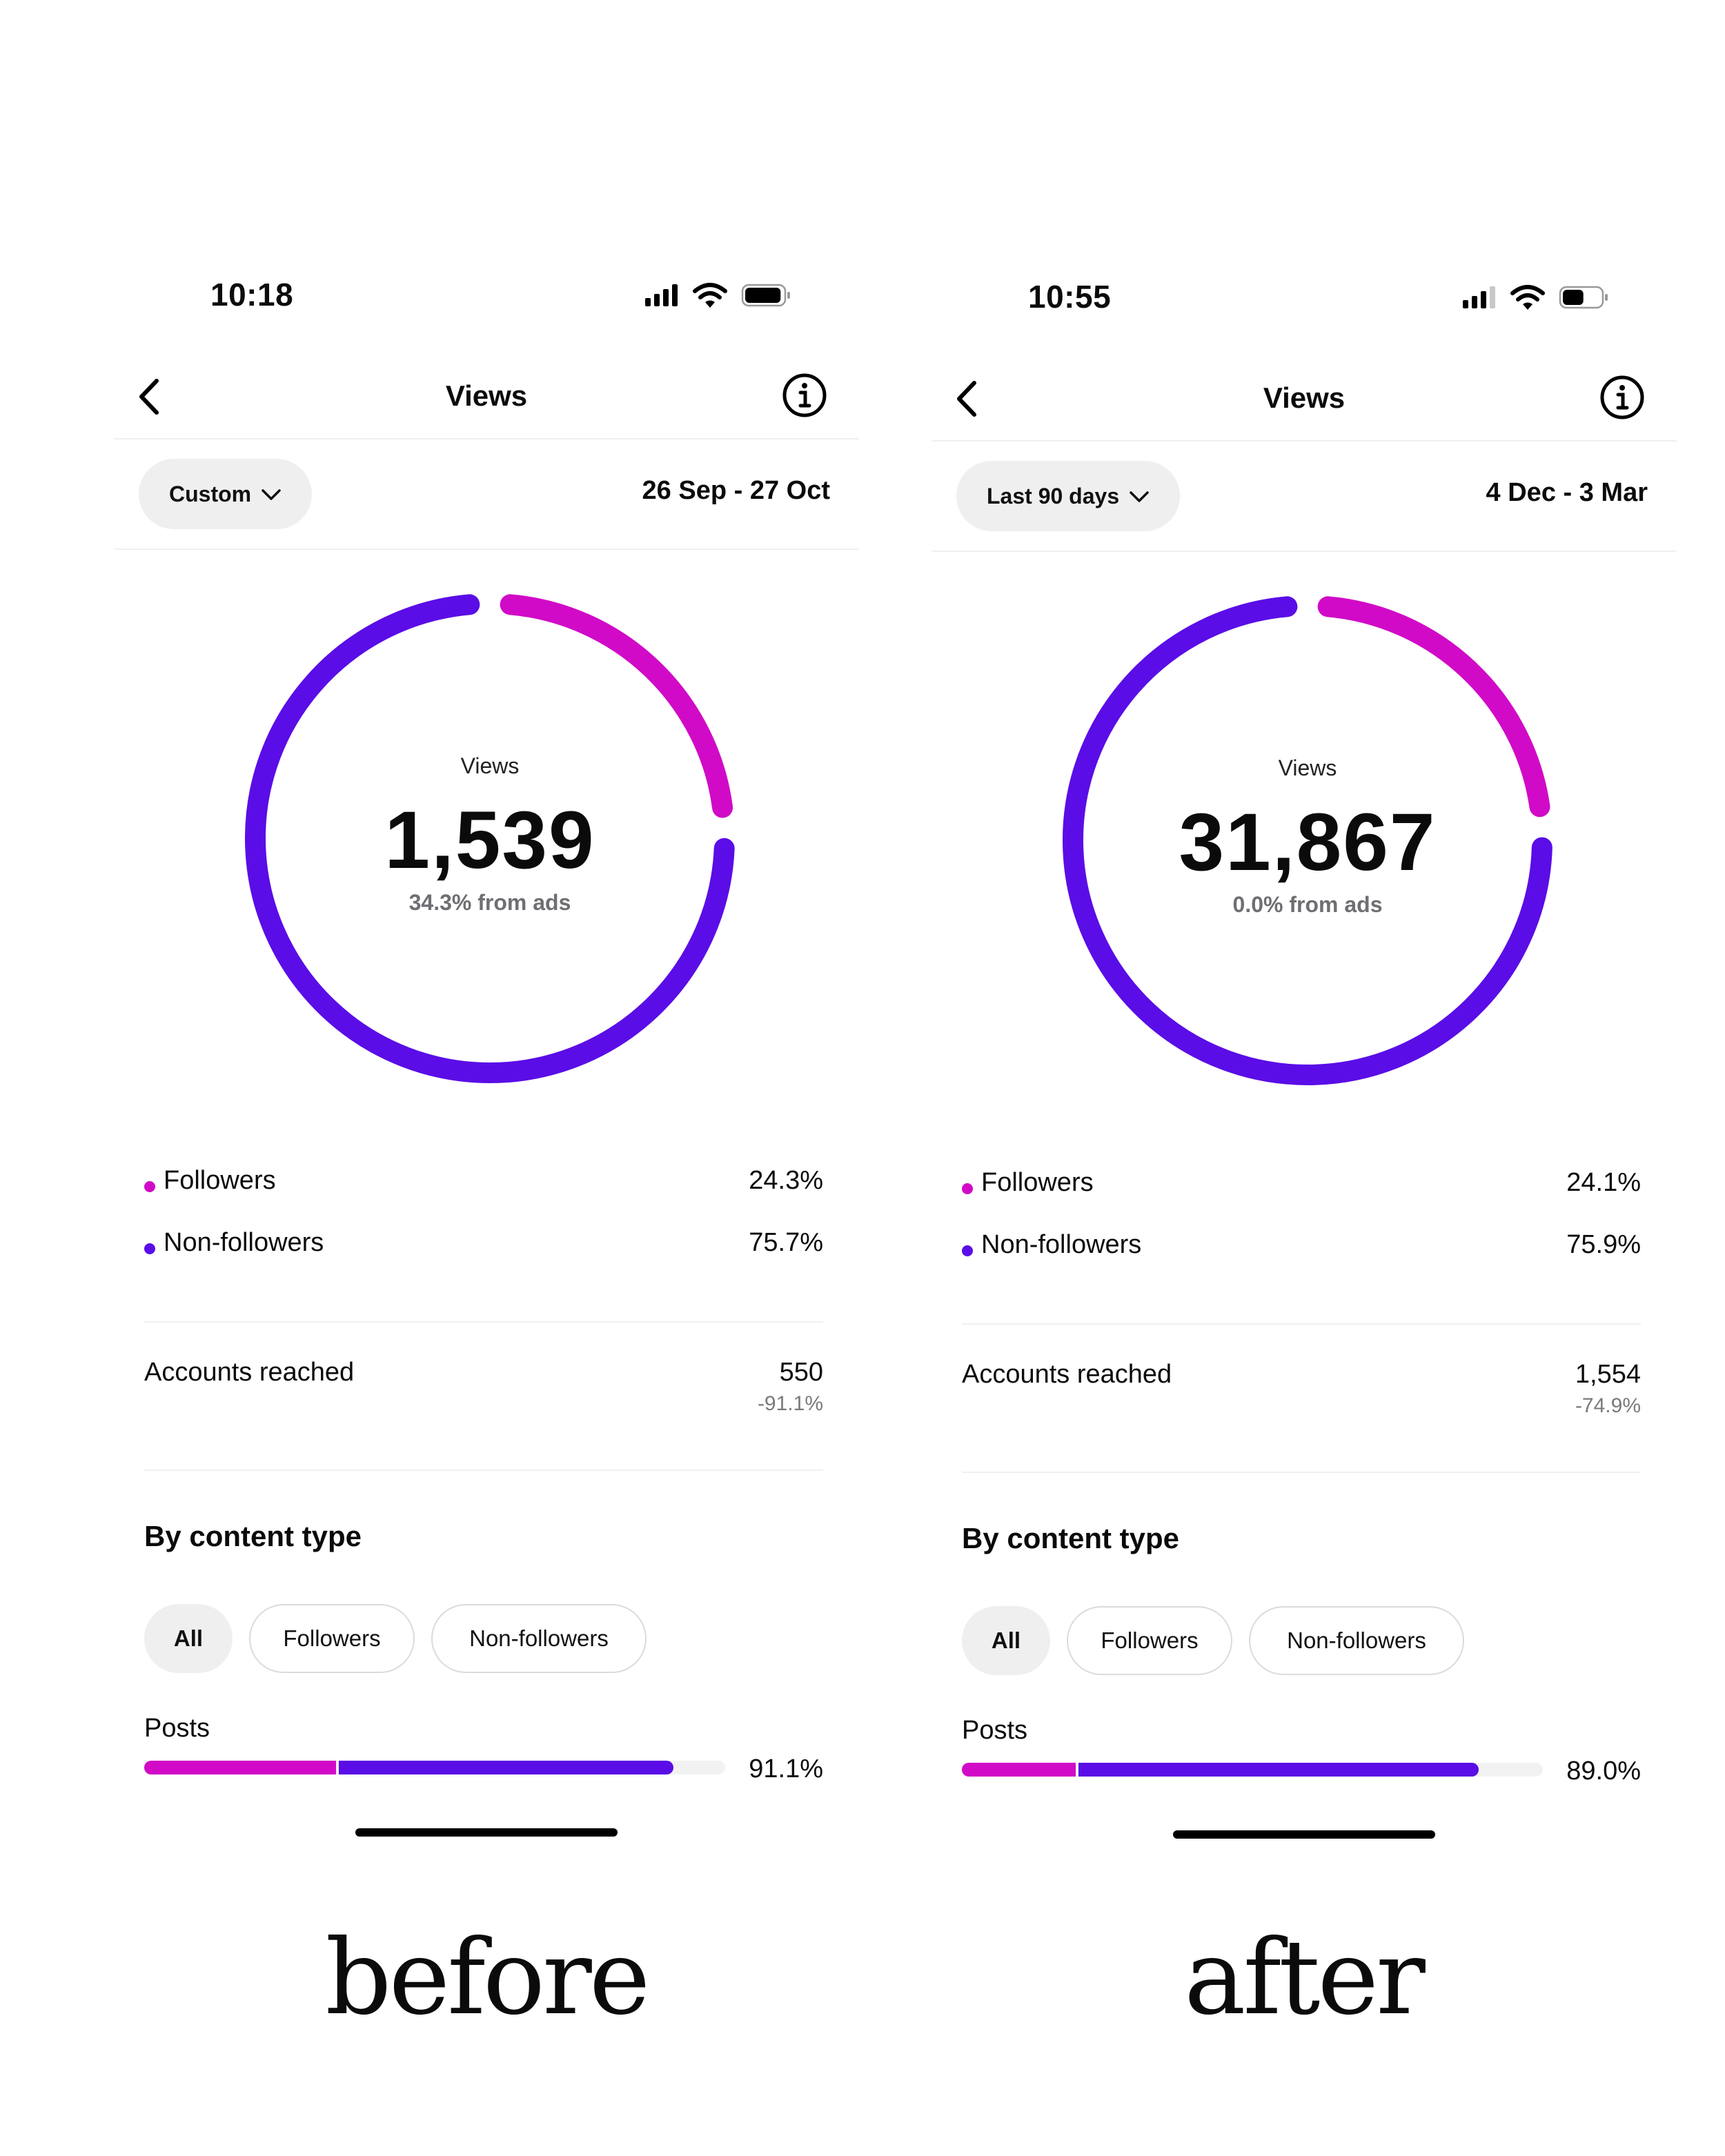  I want to click on date-range-text: 4 Dec - 3 Mar, so click(1567, 493).